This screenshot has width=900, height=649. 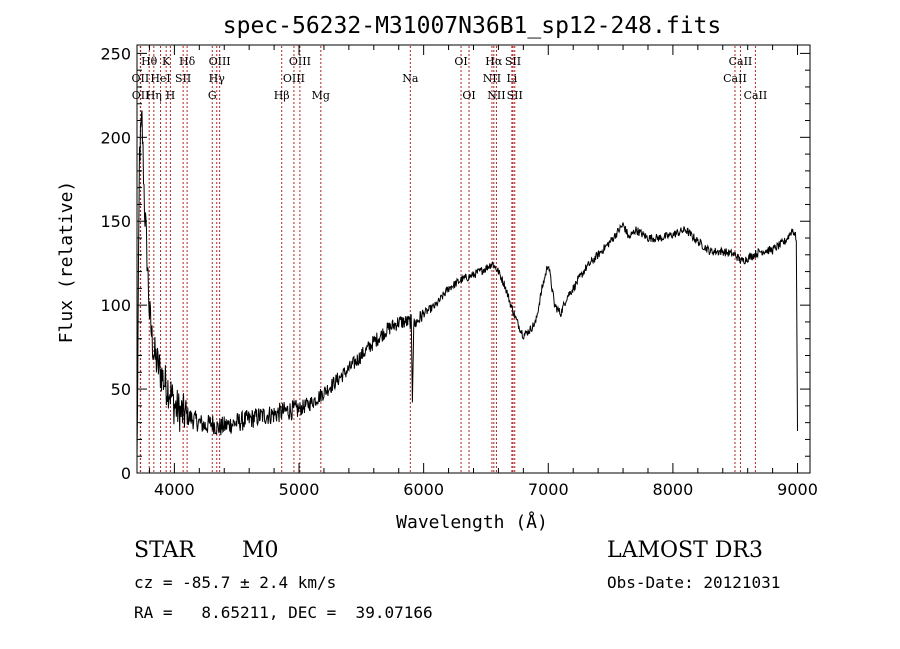 I want to click on x-tick-label: 7000, so click(x=548, y=489).